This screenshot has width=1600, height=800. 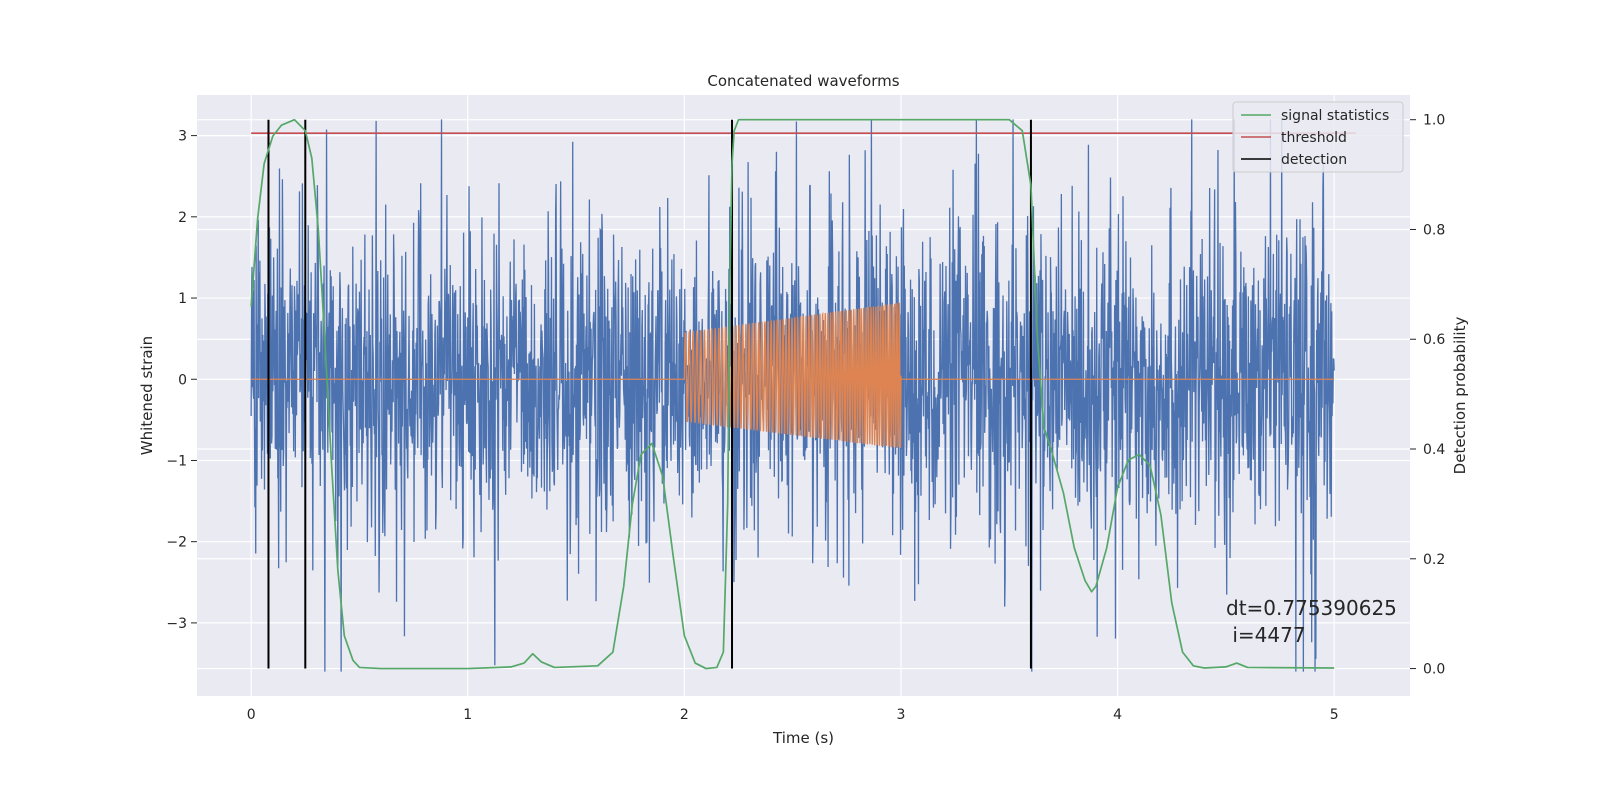 I want to click on y-tick-label: 3, so click(x=182, y=137).